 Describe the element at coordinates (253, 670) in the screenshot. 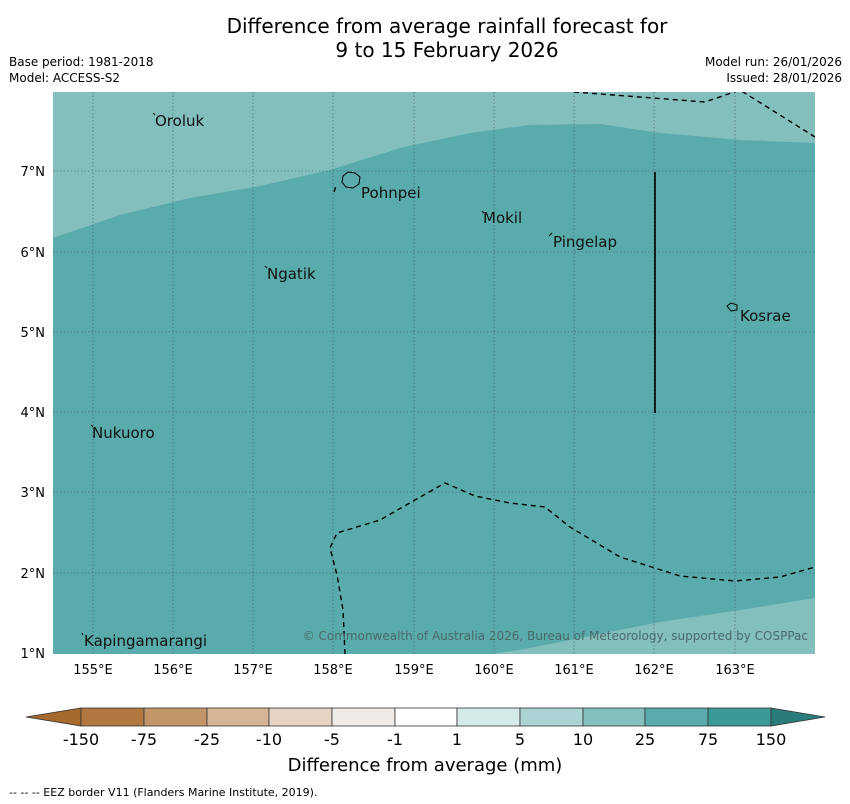

I see `lon-tick-label: 157°E` at that location.